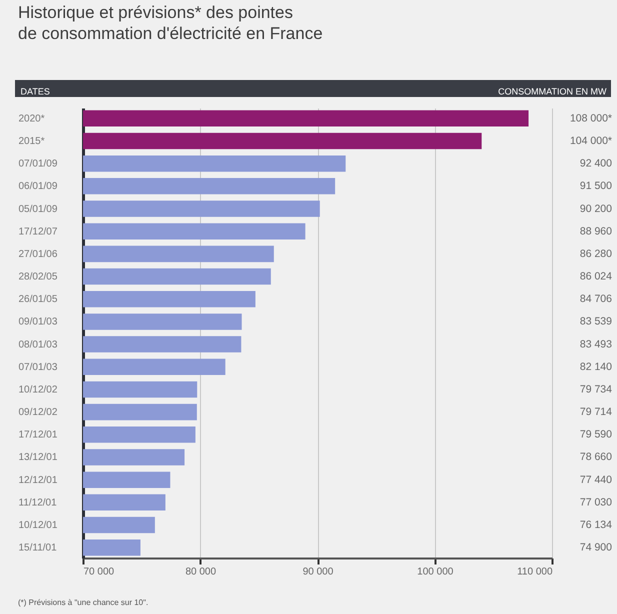  Describe the element at coordinates (38, 367) in the screenshot. I see `y-tick-label: 07/01/03` at that location.